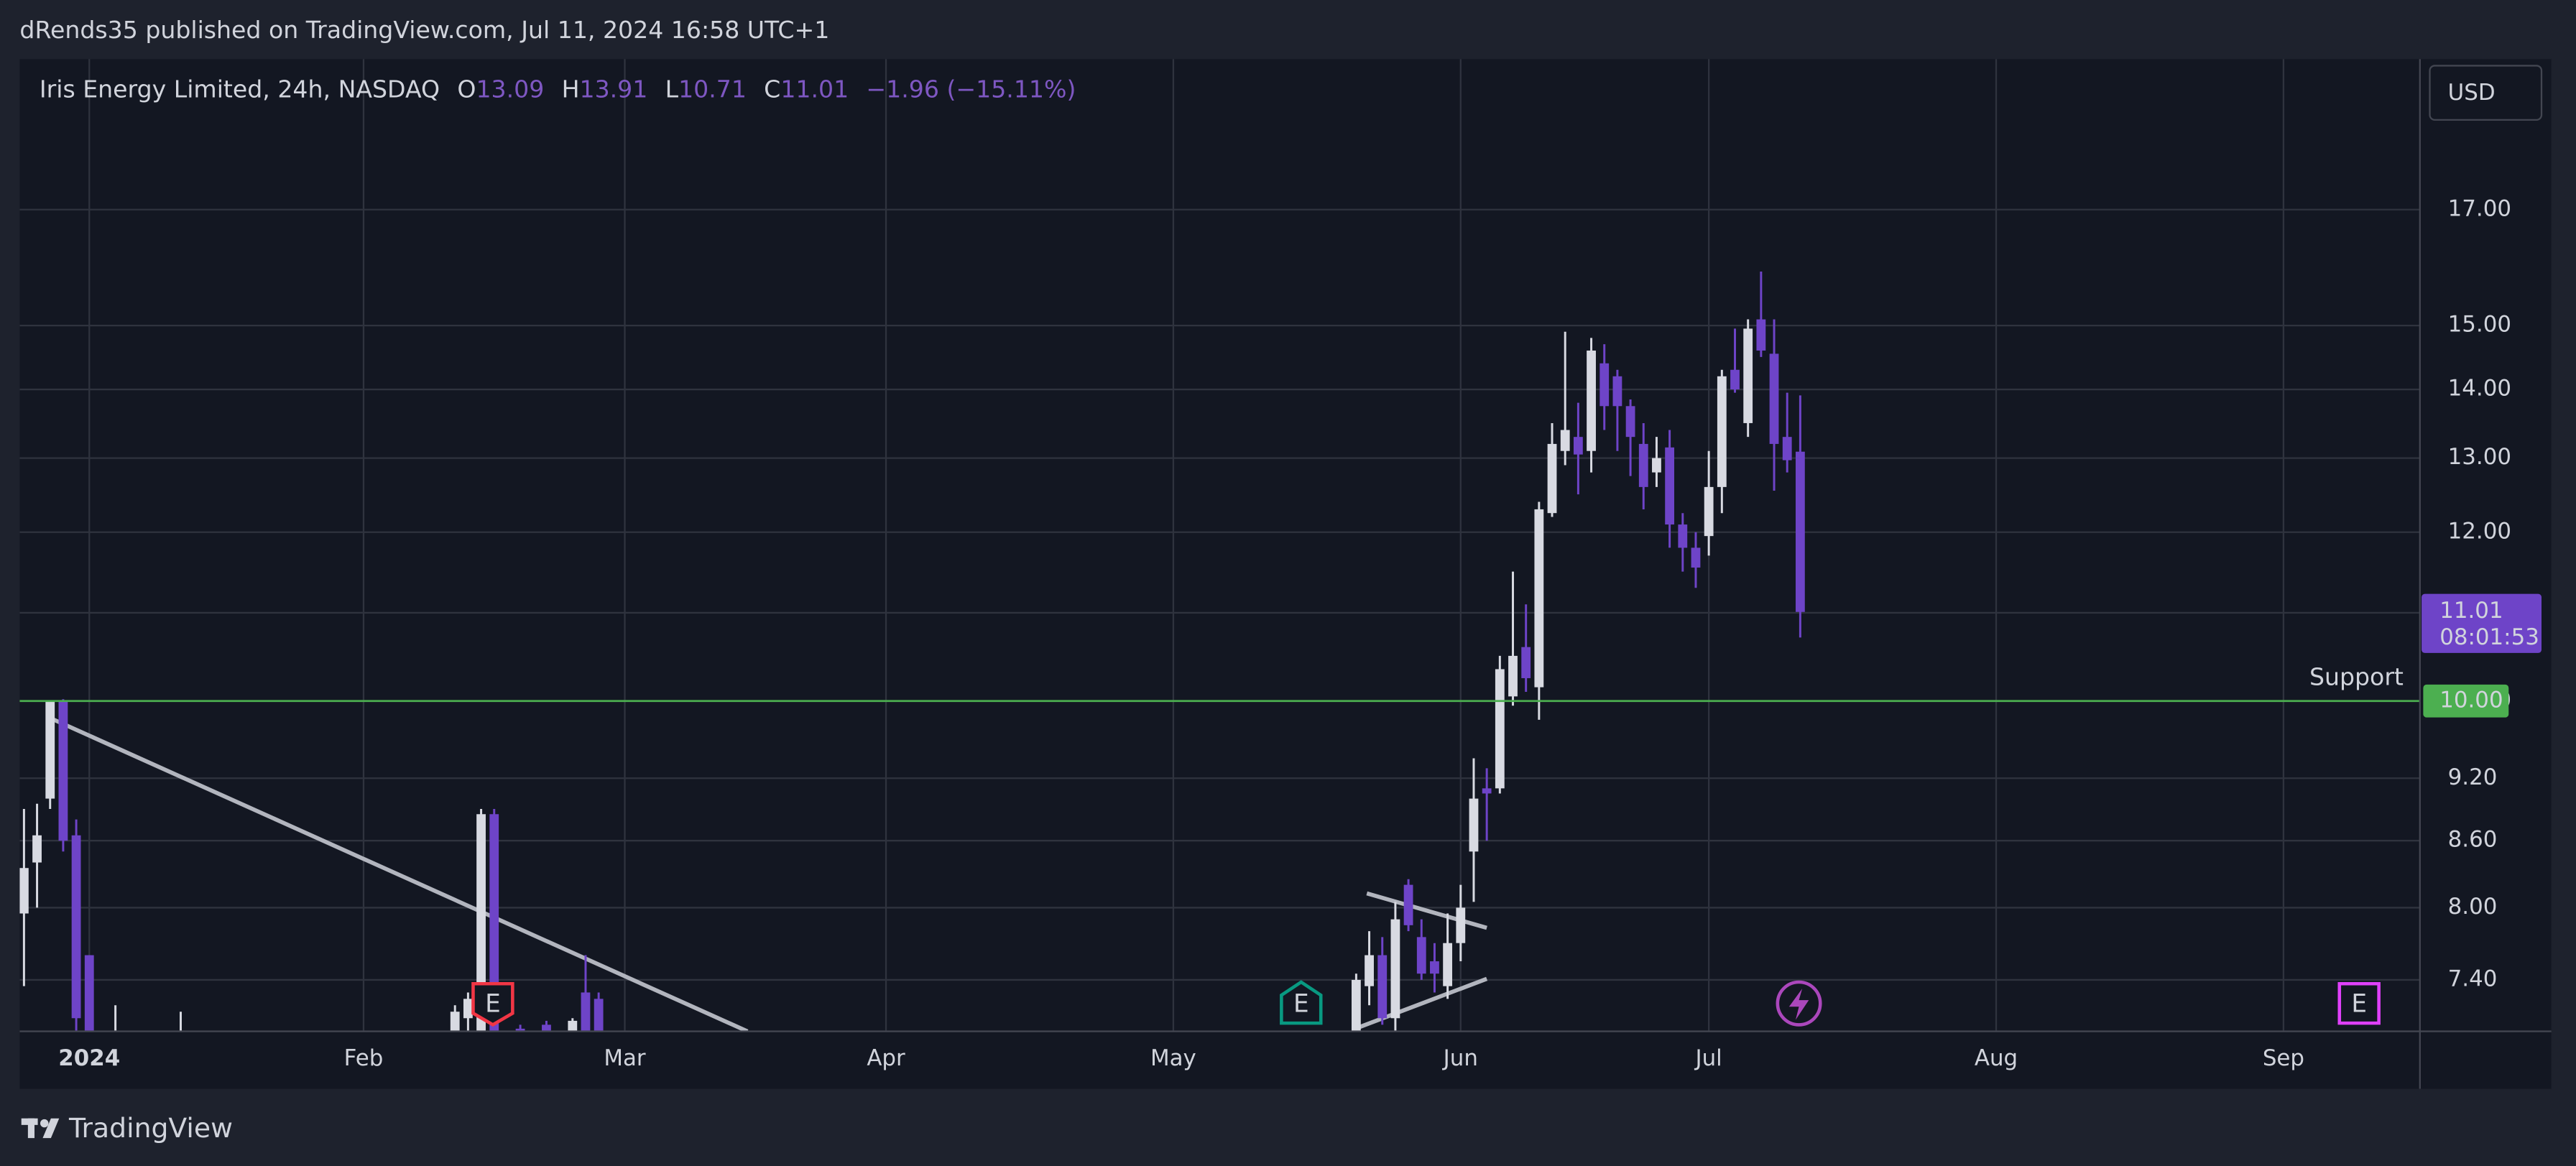  What do you see at coordinates (672, 89) in the screenshot?
I see `legend-label: L` at bounding box center [672, 89].